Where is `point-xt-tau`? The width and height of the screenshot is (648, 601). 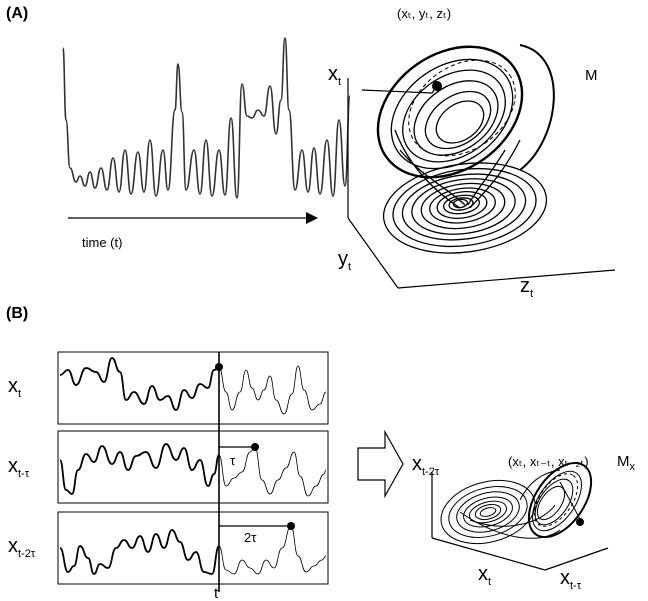 point-xt-tau is located at coordinates (255, 447).